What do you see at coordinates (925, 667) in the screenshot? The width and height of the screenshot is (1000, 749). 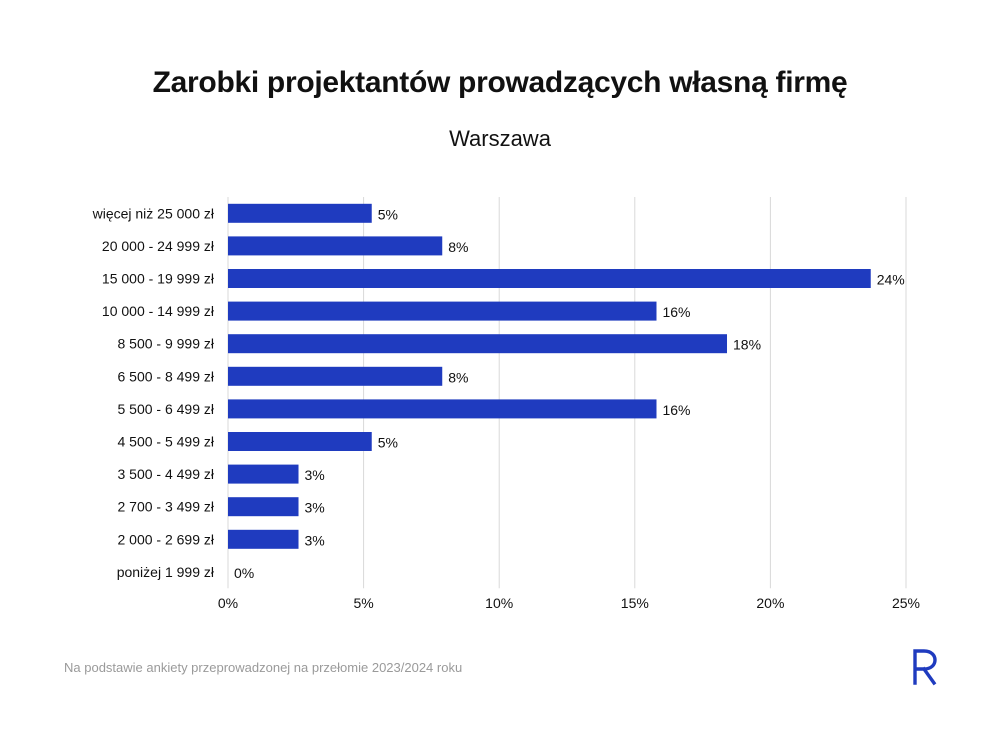 I see `r-logo-icon` at bounding box center [925, 667].